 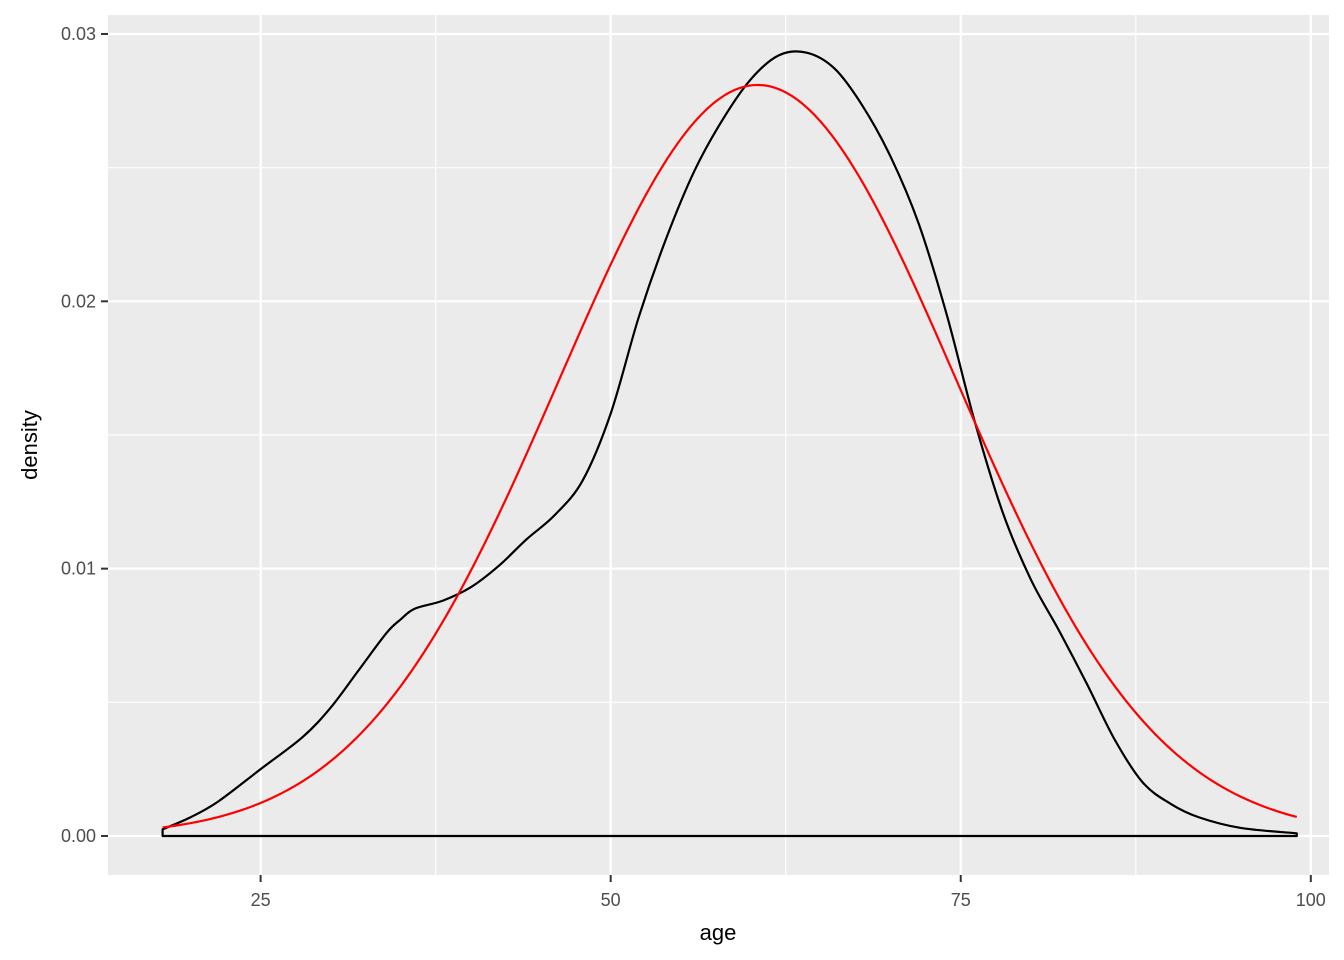 I want to click on x-axis-title: age, so click(x=718, y=932).